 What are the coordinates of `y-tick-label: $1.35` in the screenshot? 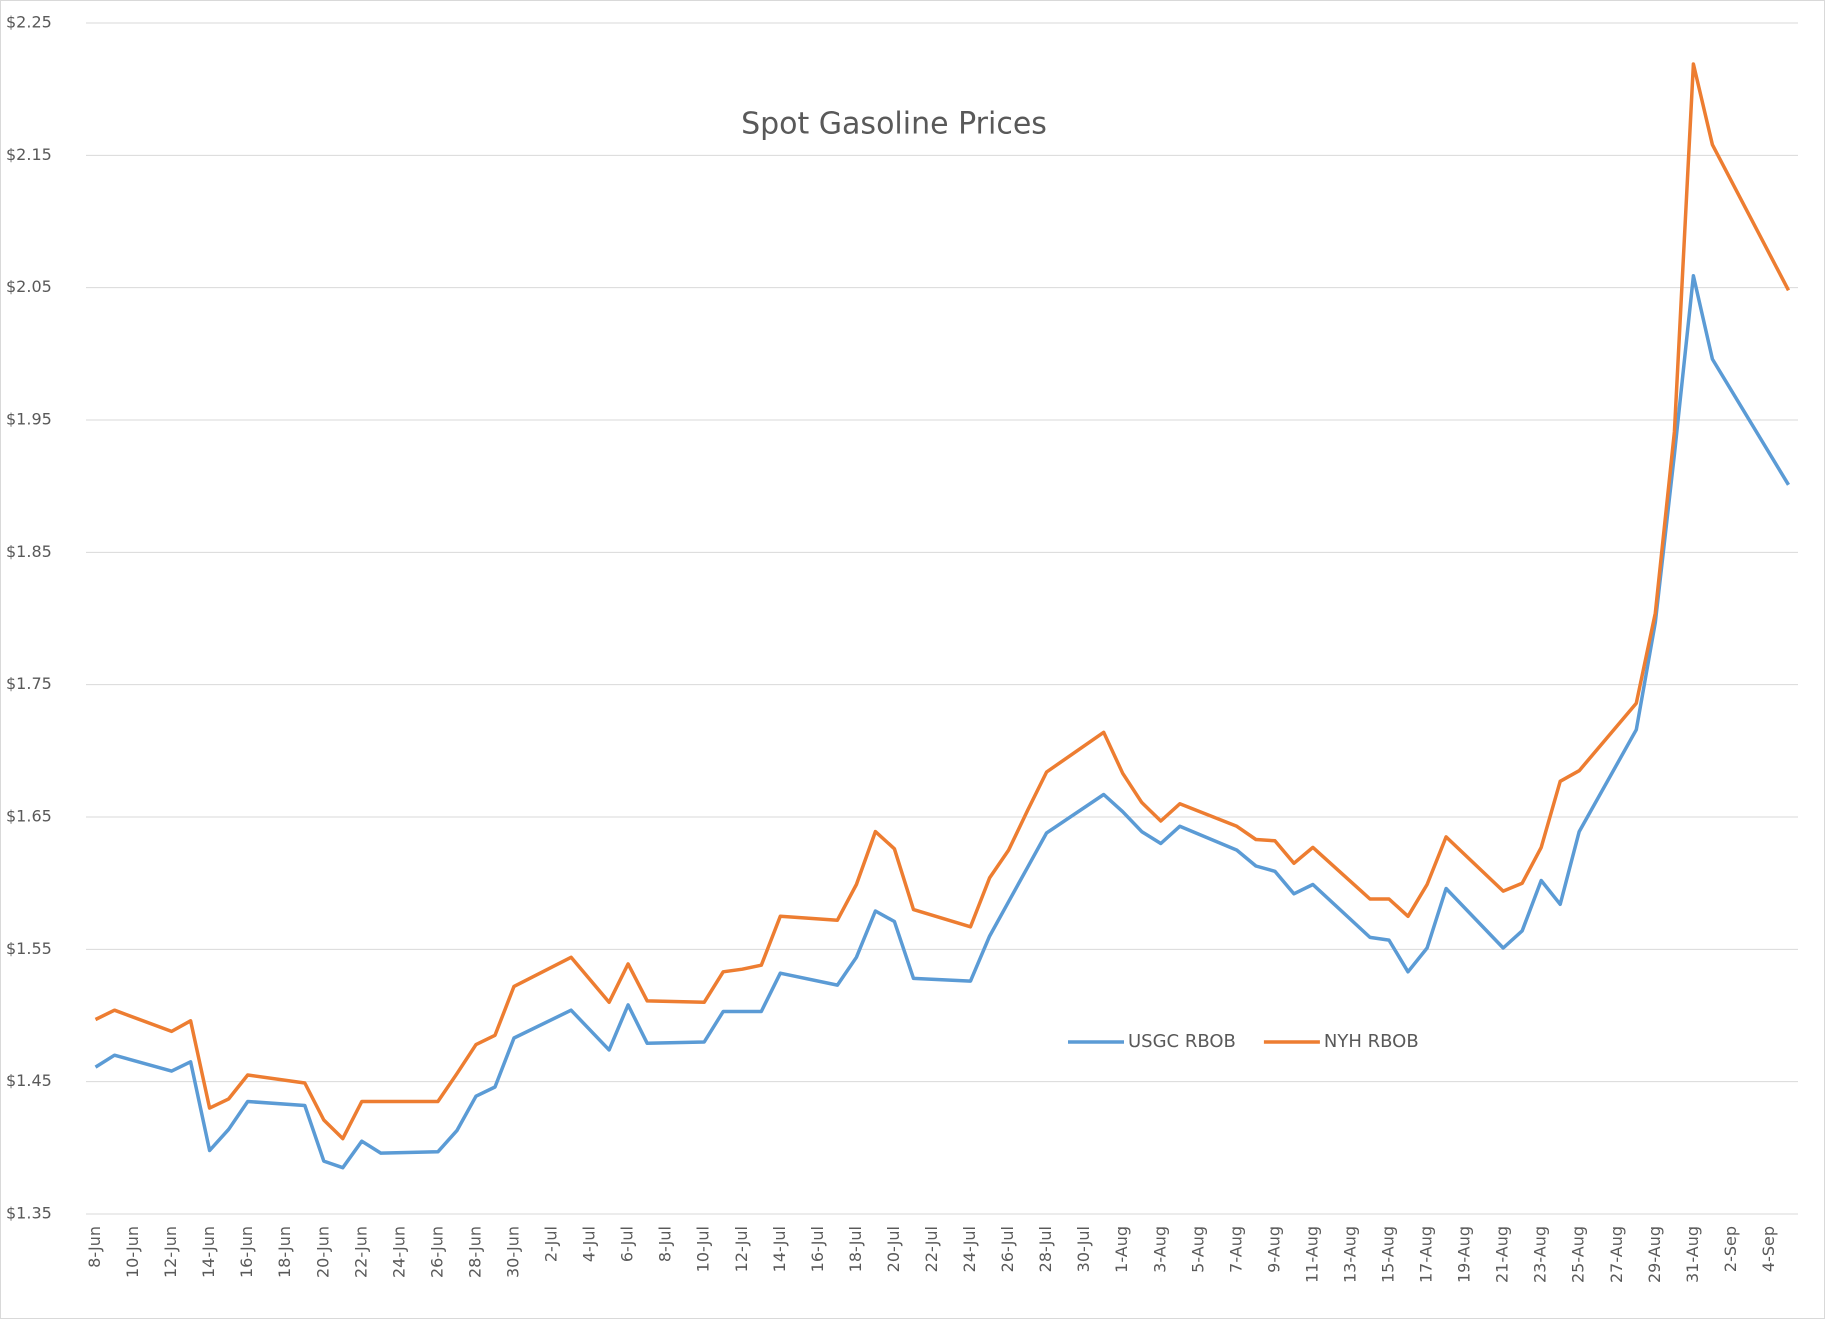 It's located at (29, 1213).